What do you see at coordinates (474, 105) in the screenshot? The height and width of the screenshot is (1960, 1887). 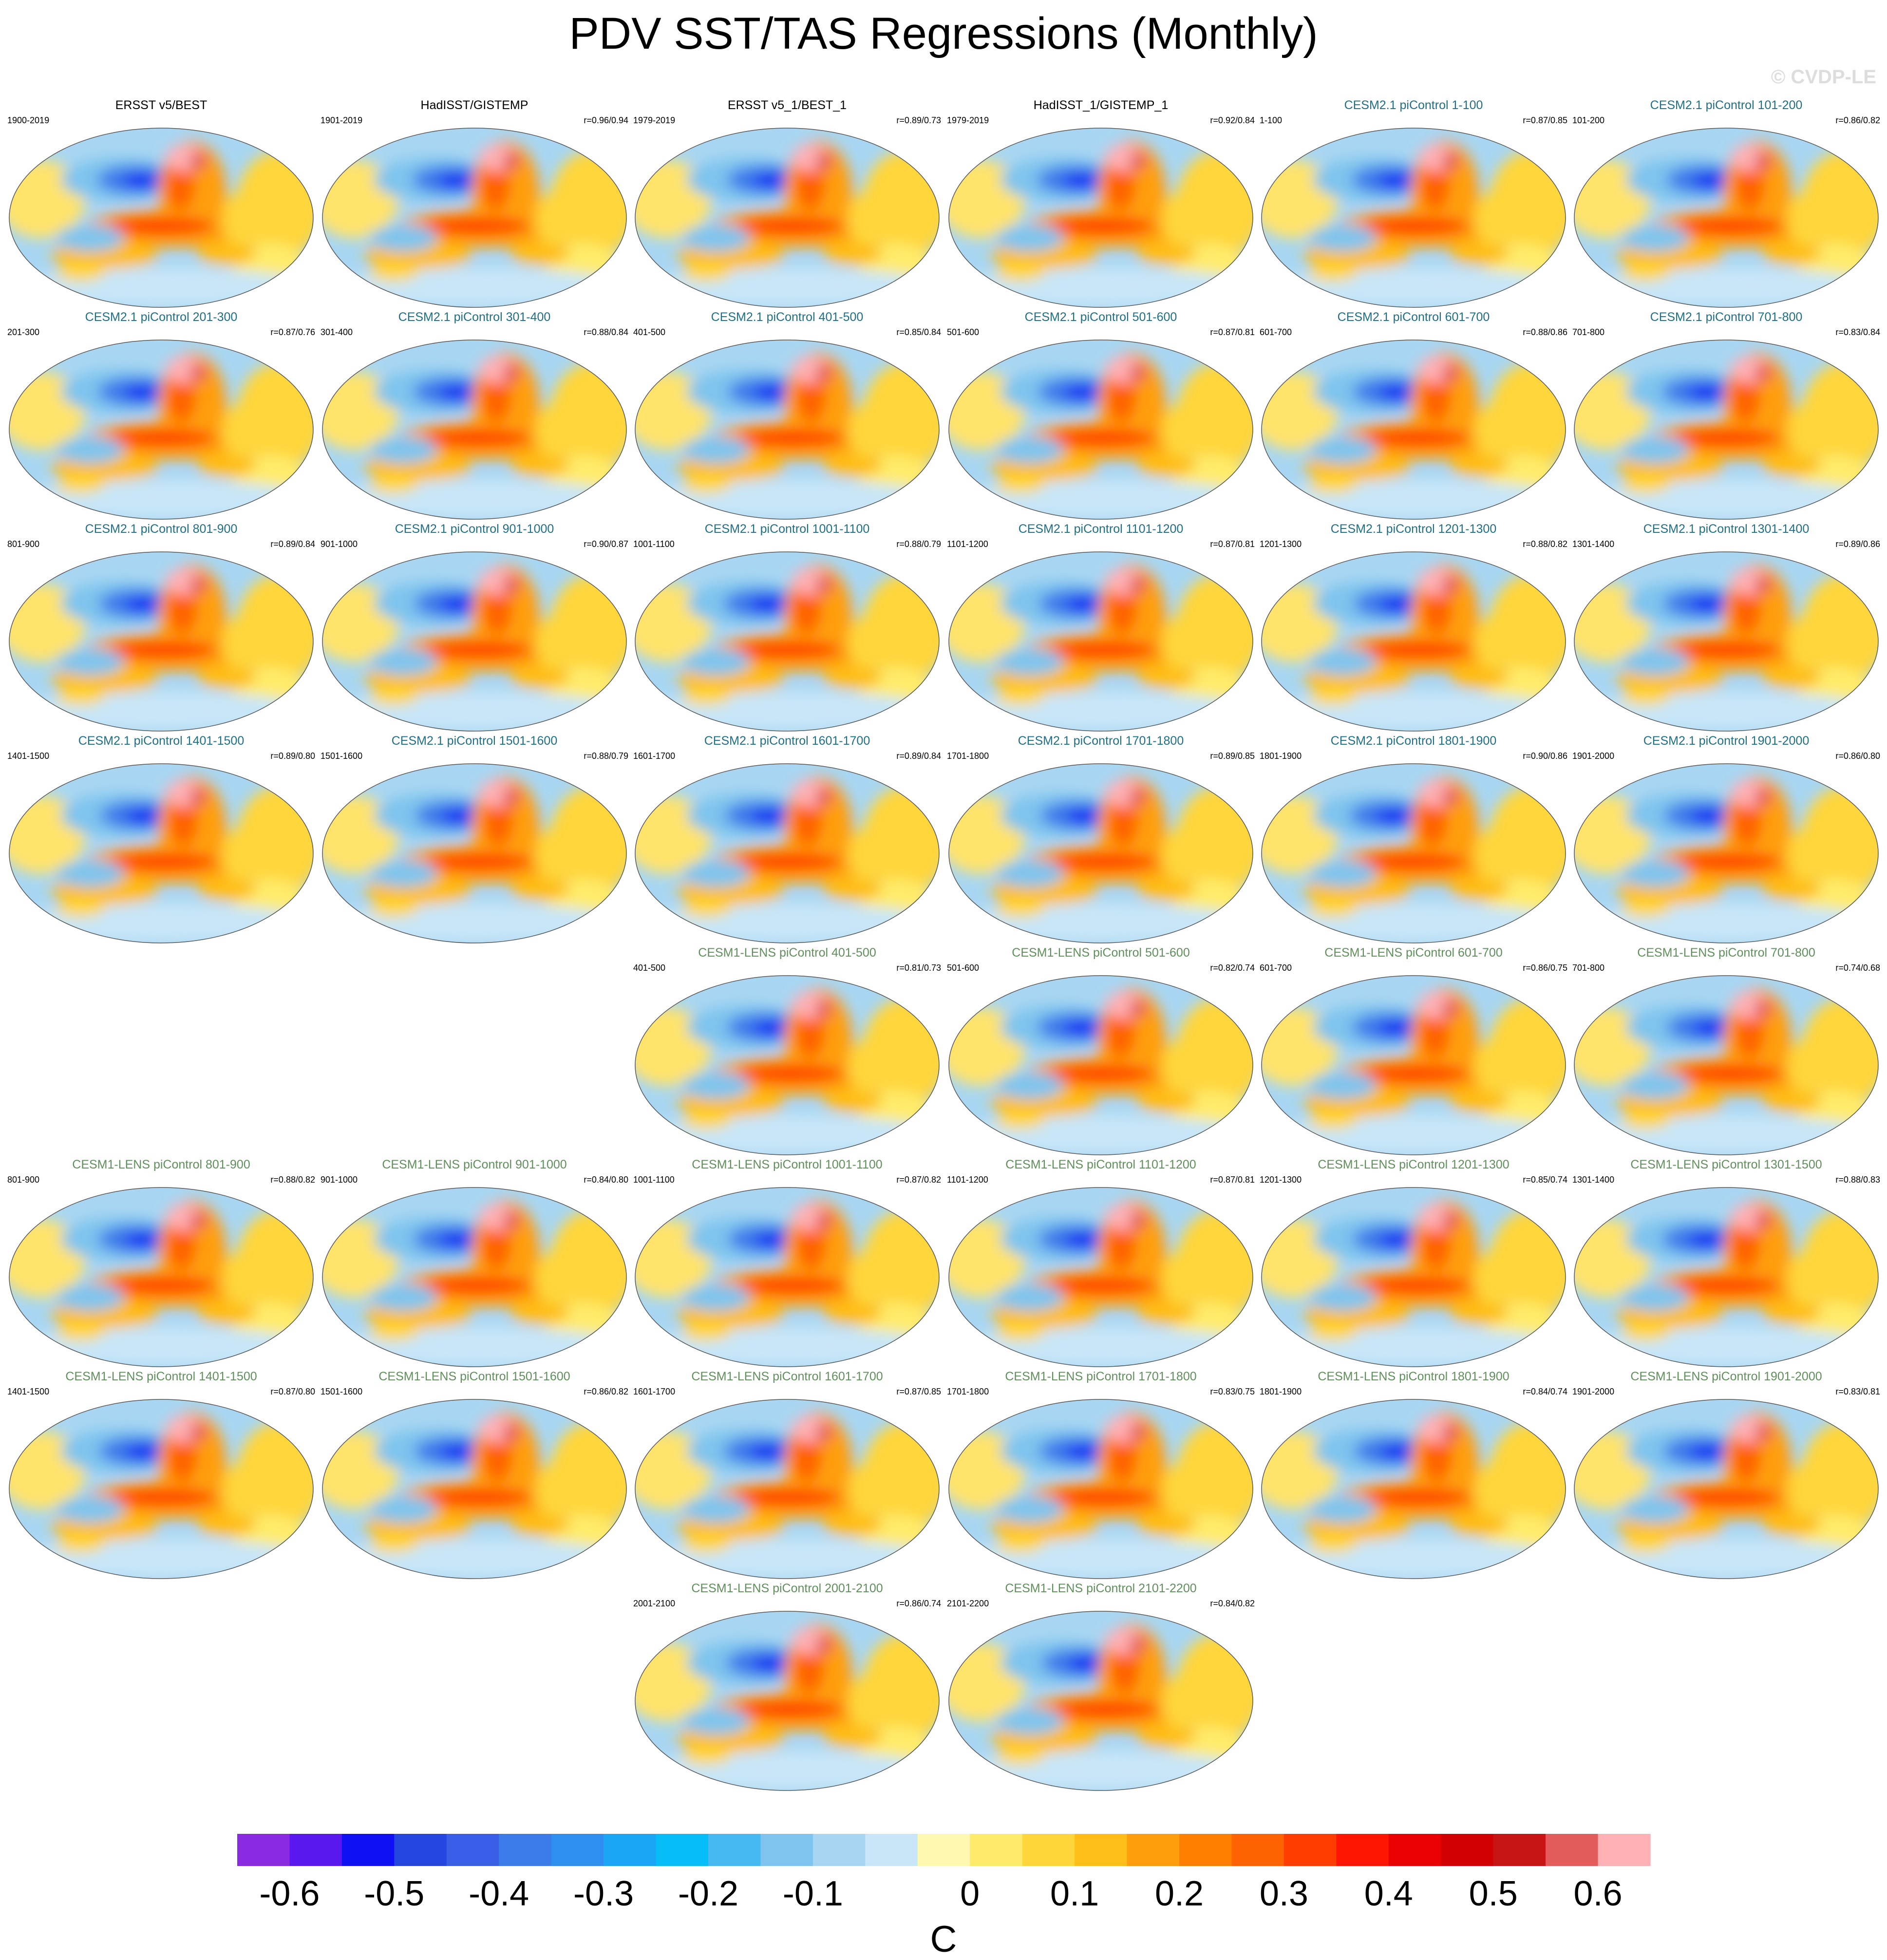 I see `panel-title: HadISST/GISTEMP` at bounding box center [474, 105].